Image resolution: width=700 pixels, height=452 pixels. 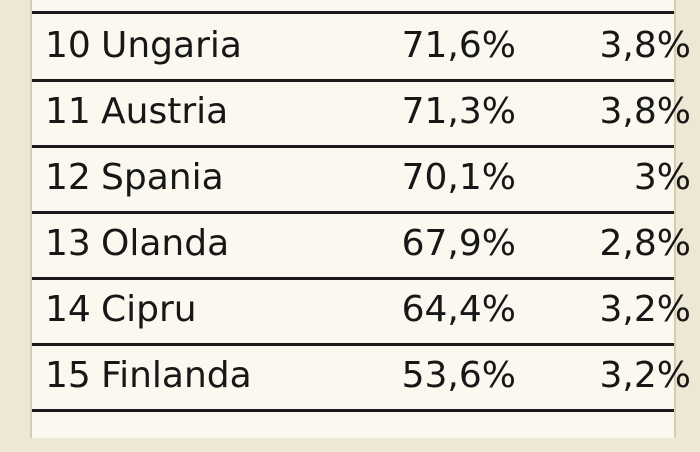 I want to click on rank-cell: 12, so click(x=68, y=177).